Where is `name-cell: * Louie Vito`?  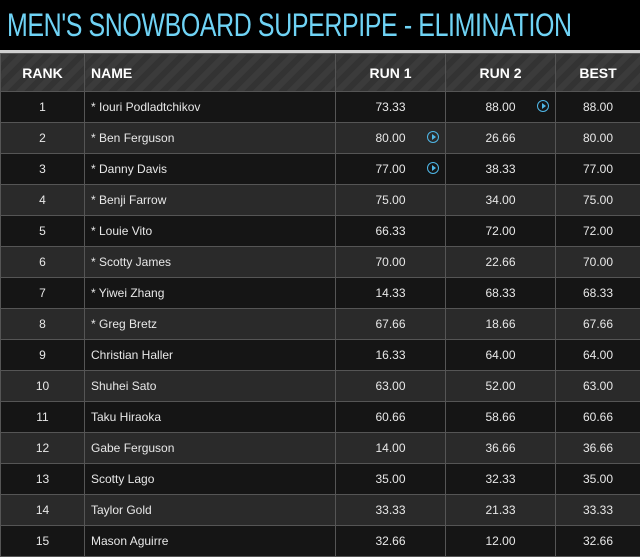 name-cell: * Louie Vito is located at coordinates (210, 231).